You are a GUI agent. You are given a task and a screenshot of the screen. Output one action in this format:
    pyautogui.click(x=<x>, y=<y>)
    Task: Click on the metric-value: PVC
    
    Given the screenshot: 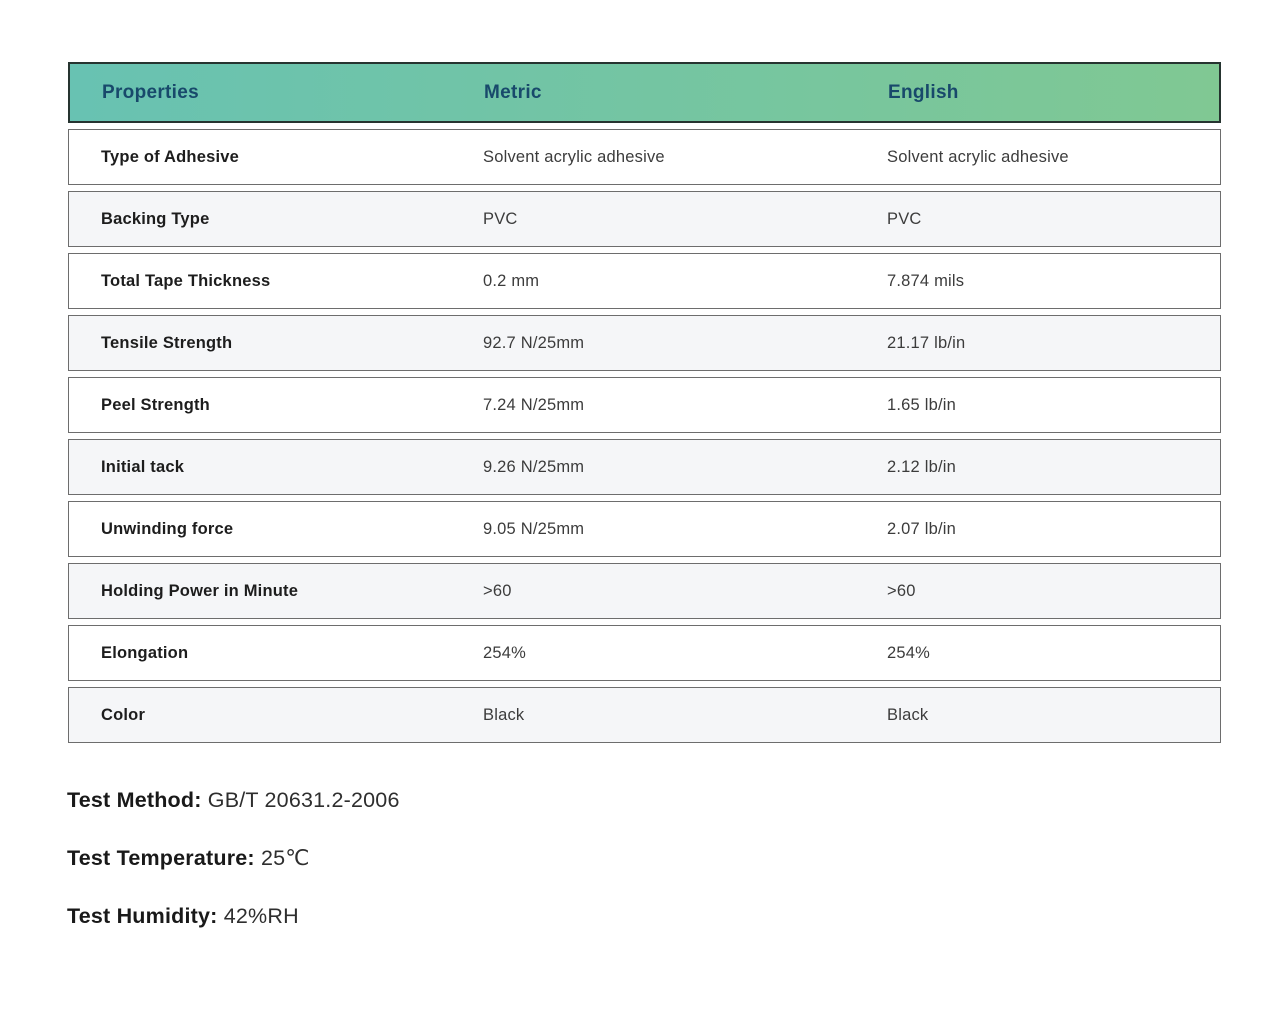 What is the action you would take?
    pyautogui.click(x=500, y=218)
    